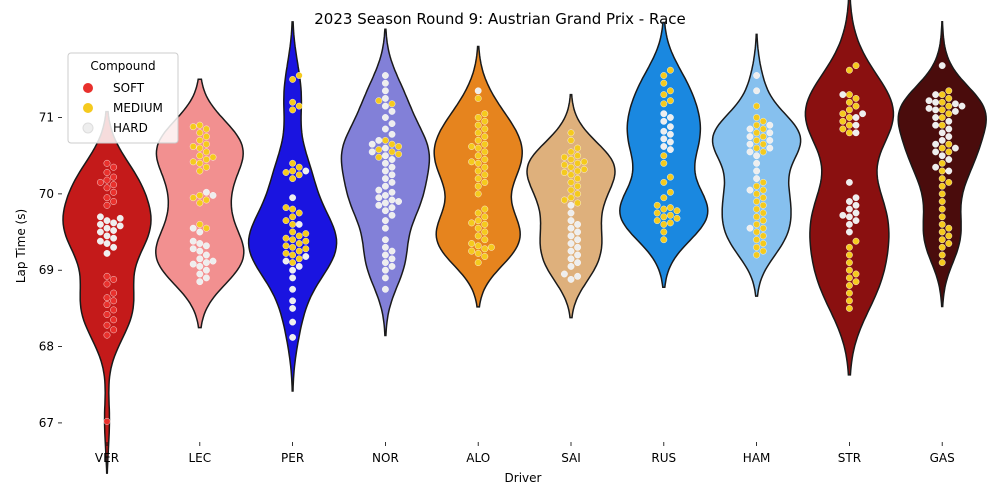  What do you see at coordinates (107, 458) in the screenshot?
I see `x-tick-label: VER` at bounding box center [107, 458].